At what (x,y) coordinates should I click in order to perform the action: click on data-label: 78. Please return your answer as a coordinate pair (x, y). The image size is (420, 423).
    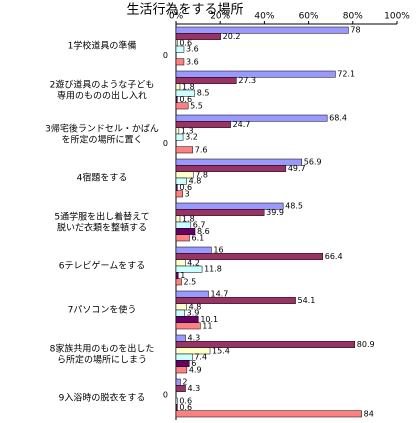
    Looking at the image, I should click on (355, 30).